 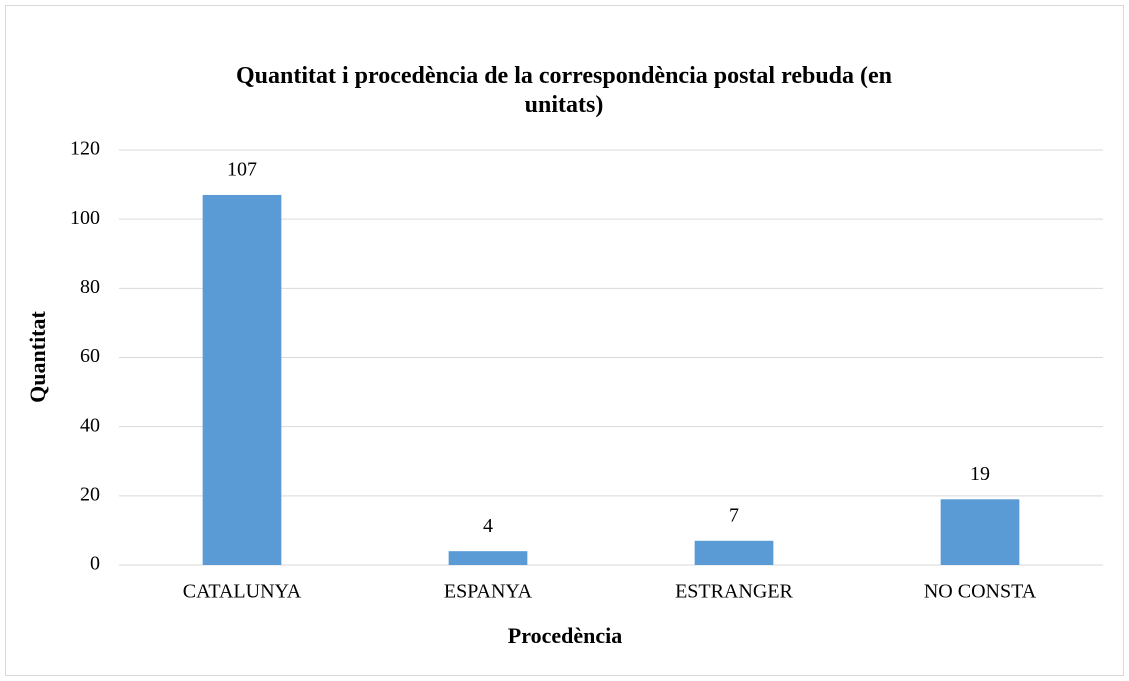 What do you see at coordinates (85, 218) in the screenshot?
I see `y-tick-label: 100` at bounding box center [85, 218].